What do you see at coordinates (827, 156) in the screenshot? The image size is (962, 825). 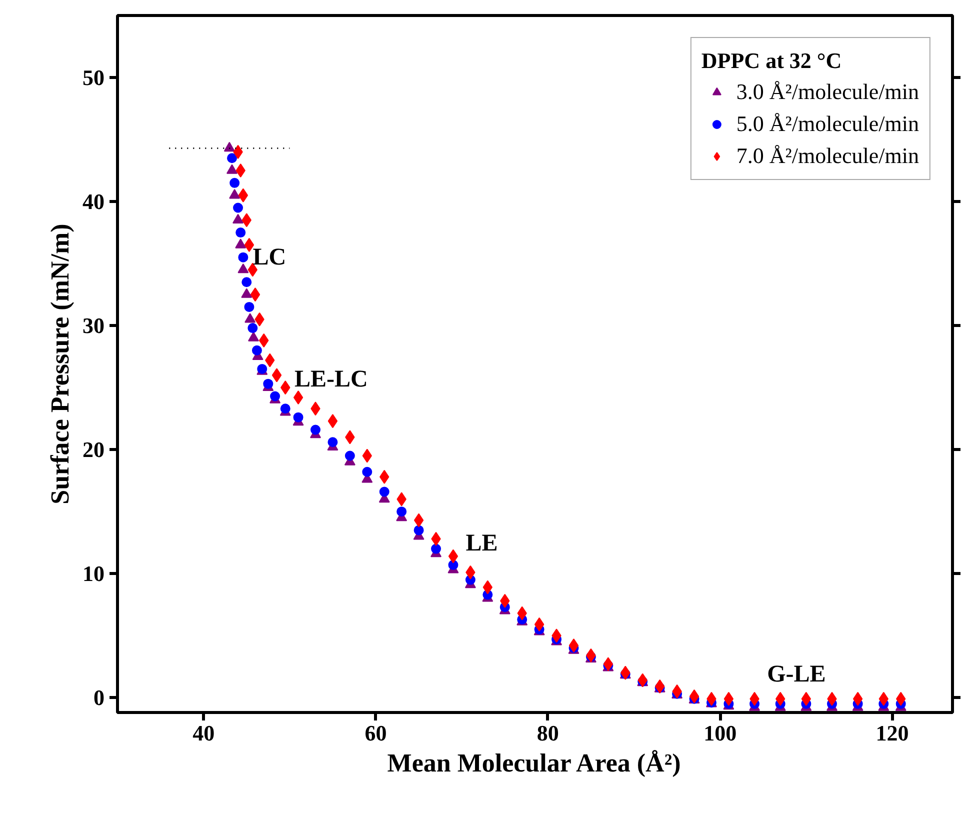 I see `legend-label: 7.0 Å²/molecule/min` at bounding box center [827, 156].